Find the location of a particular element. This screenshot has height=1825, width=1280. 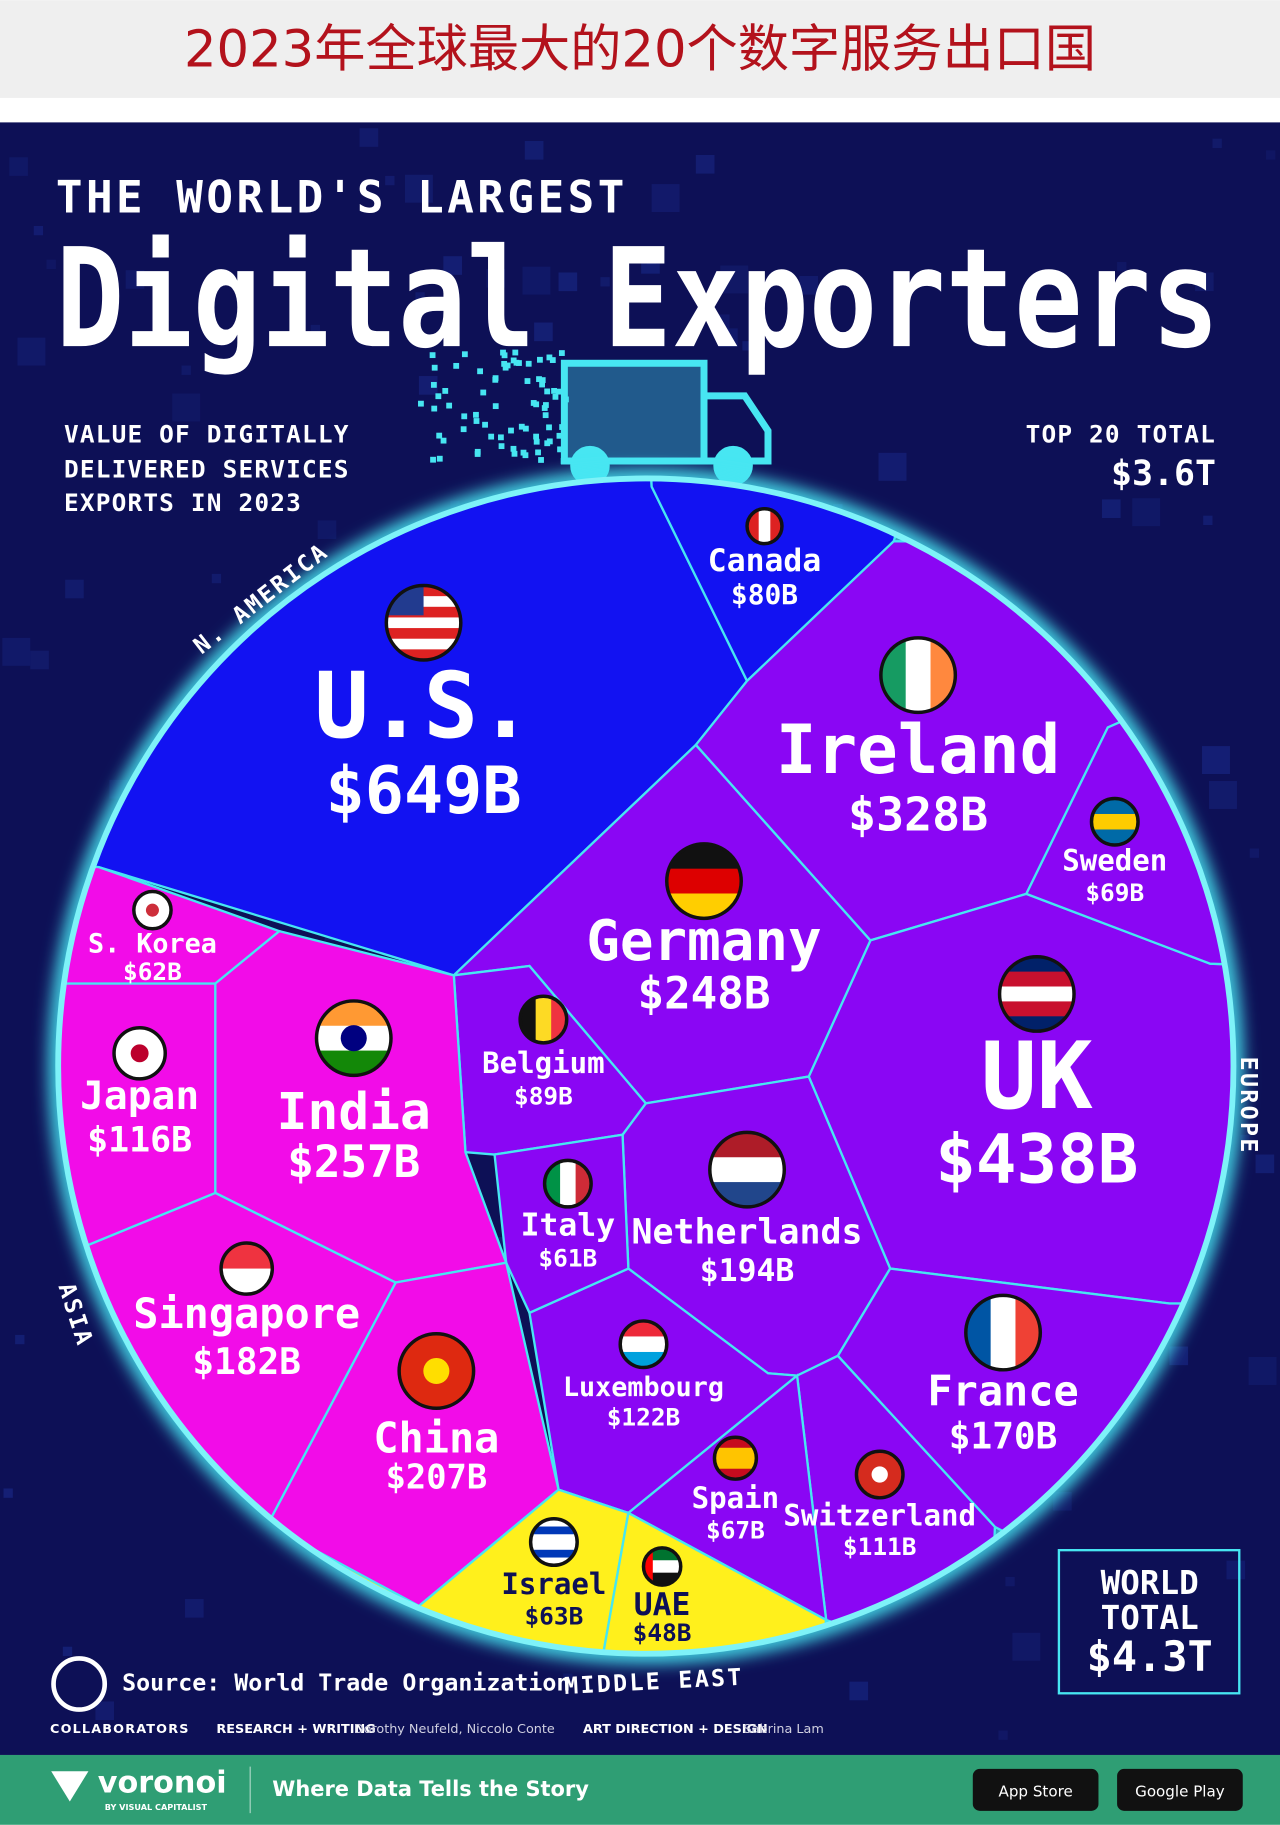

store-button-label: Google Play is located at coordinates (1180, 1792).